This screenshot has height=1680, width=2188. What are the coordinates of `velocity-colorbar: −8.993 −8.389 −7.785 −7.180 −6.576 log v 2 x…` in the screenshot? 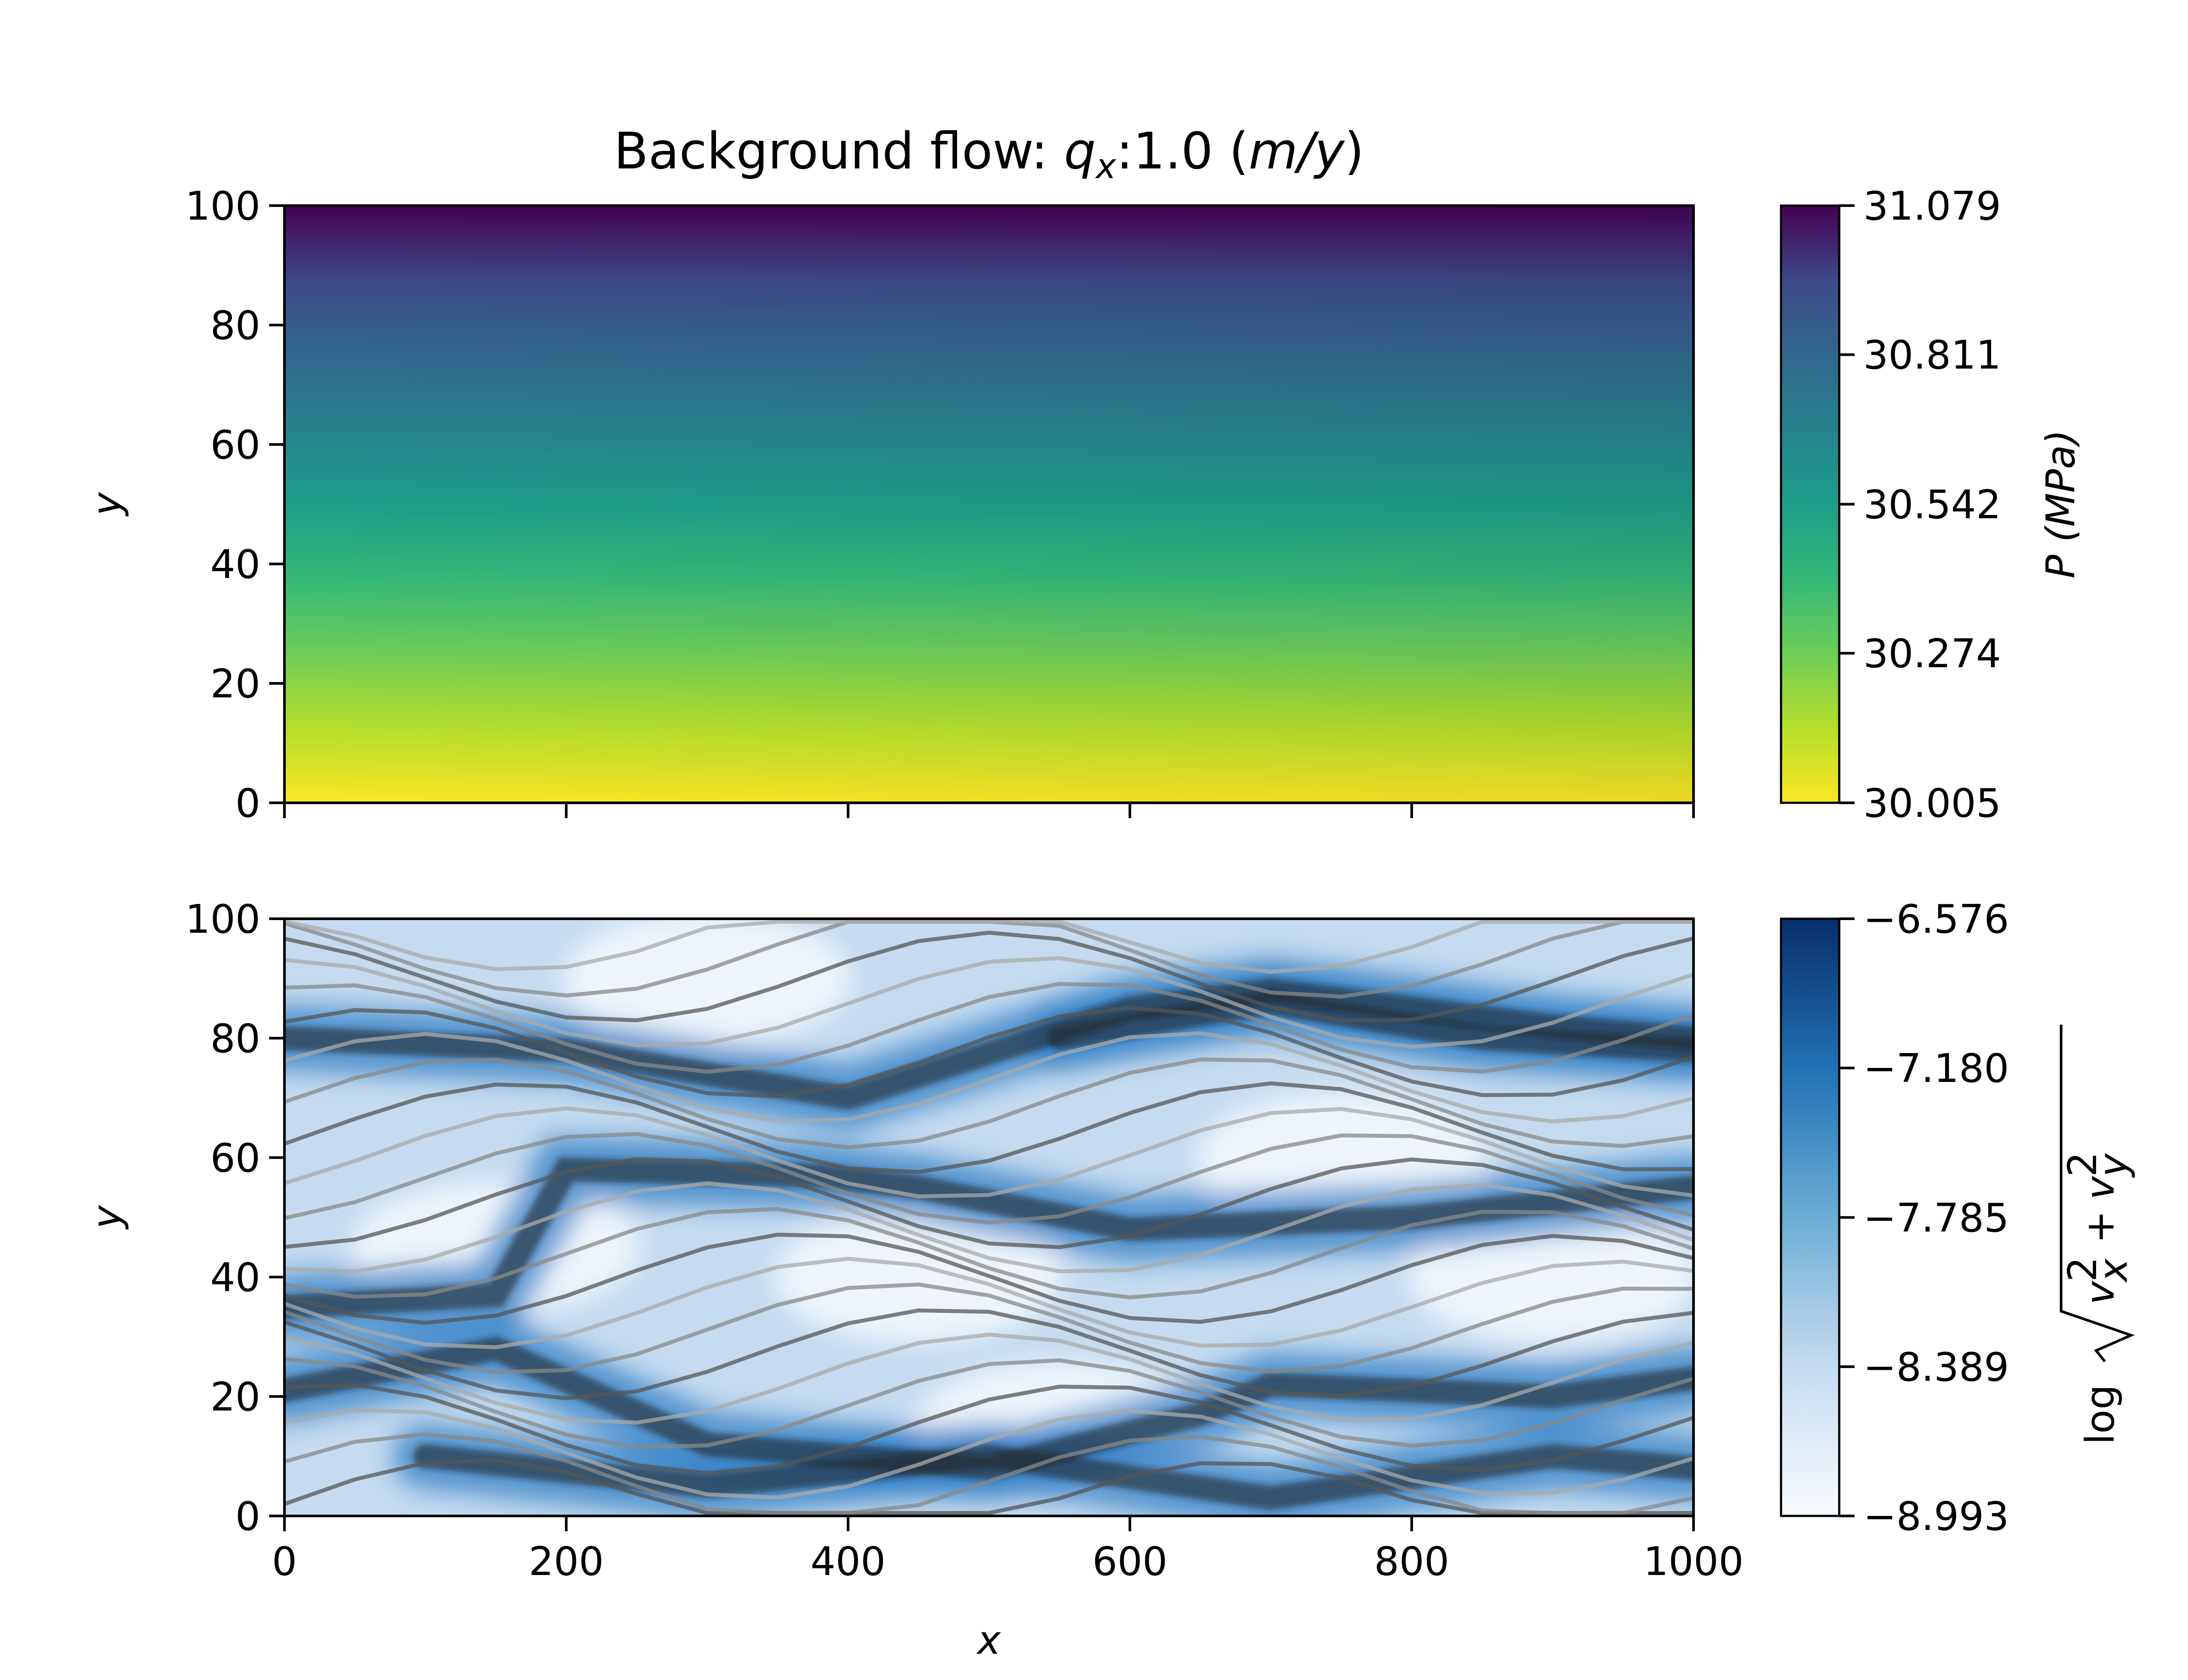 It's located at (1958, 1218).